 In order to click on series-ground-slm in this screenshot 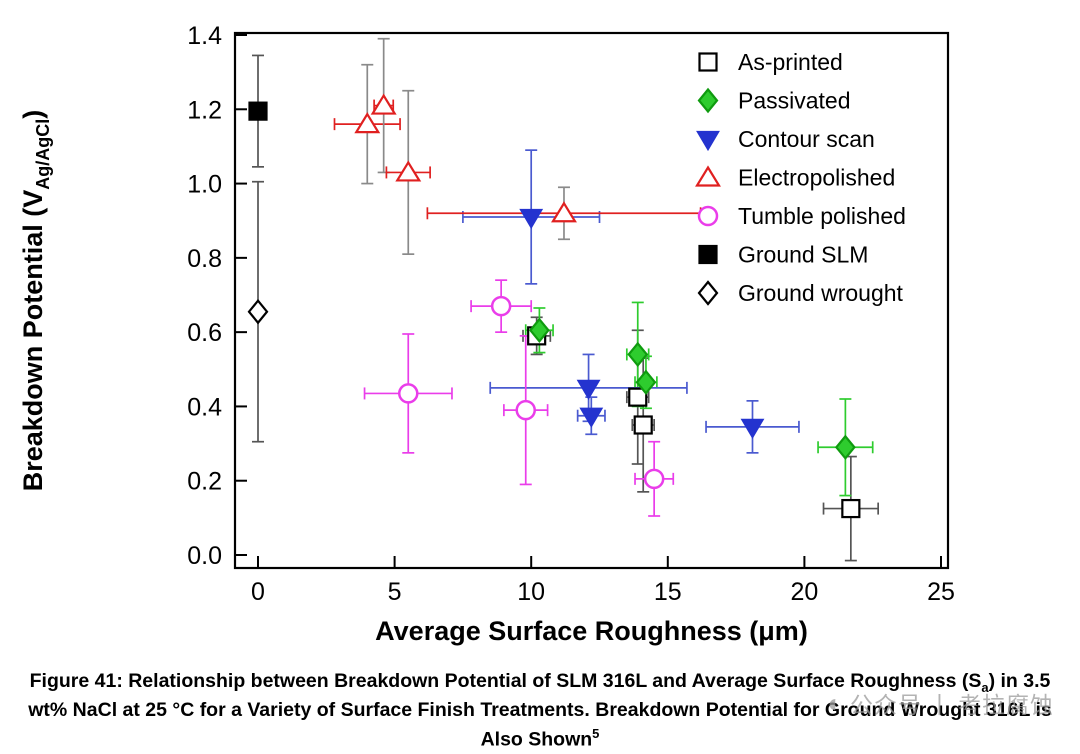, I will do `click(258, 111)`.